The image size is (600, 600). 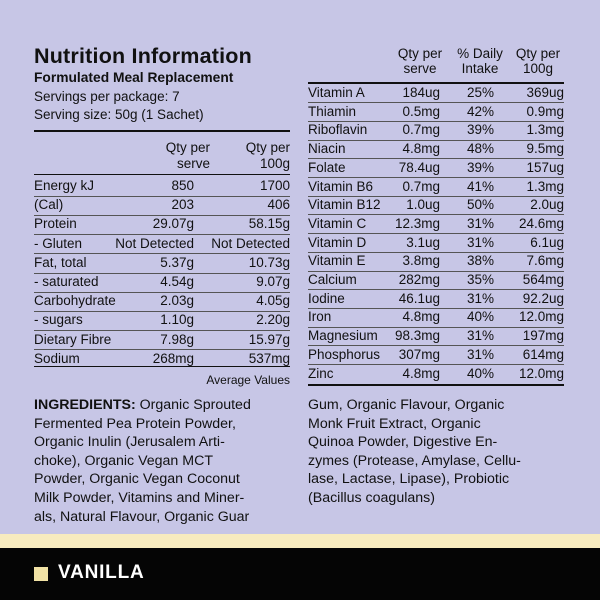 I want to click on nutrient-label: Vitamin C, so click(x=337, y=223).